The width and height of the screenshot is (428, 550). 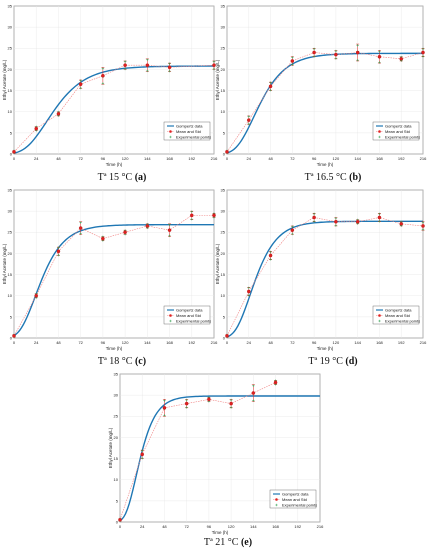 What do you see at coordinates (326, 361) in the screenshot?
I see `caption-text: Tª 19 °C` at bounding box center [326, 361].